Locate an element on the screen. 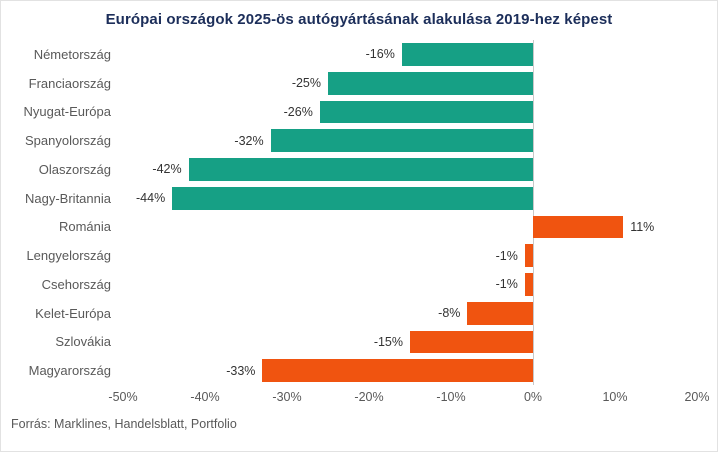  category-label: Olaszország is located at coordinates (74, 169).